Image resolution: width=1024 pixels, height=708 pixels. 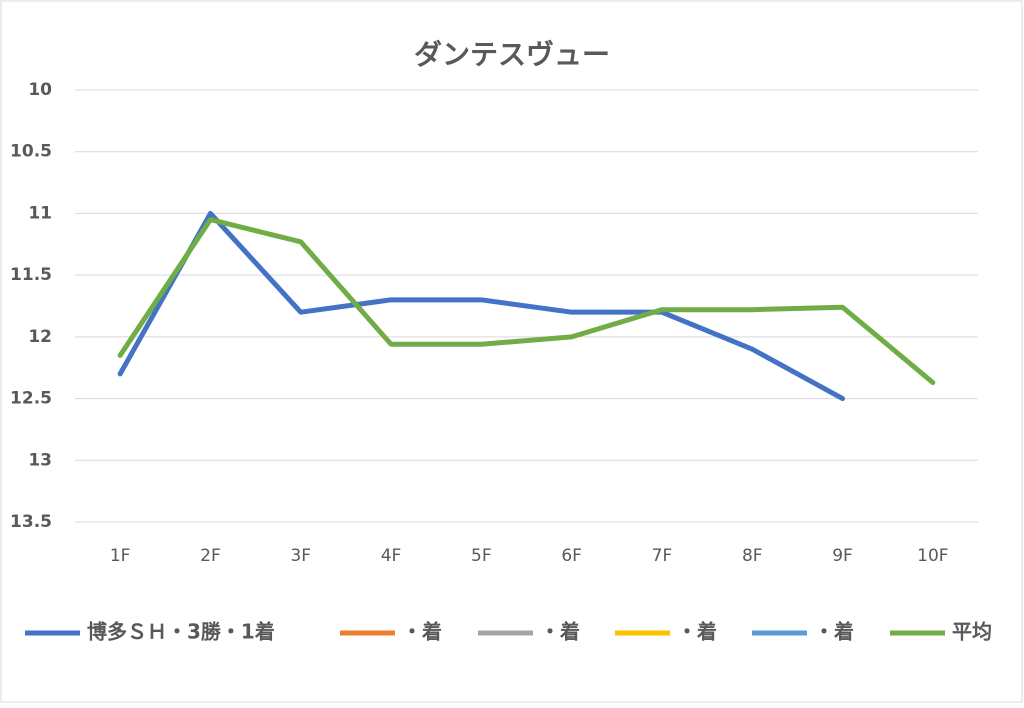 What do you see at coordinates (40, 337) in the screenshot?
I see `y-tick-label: 12` at bounding box center [40, 337].